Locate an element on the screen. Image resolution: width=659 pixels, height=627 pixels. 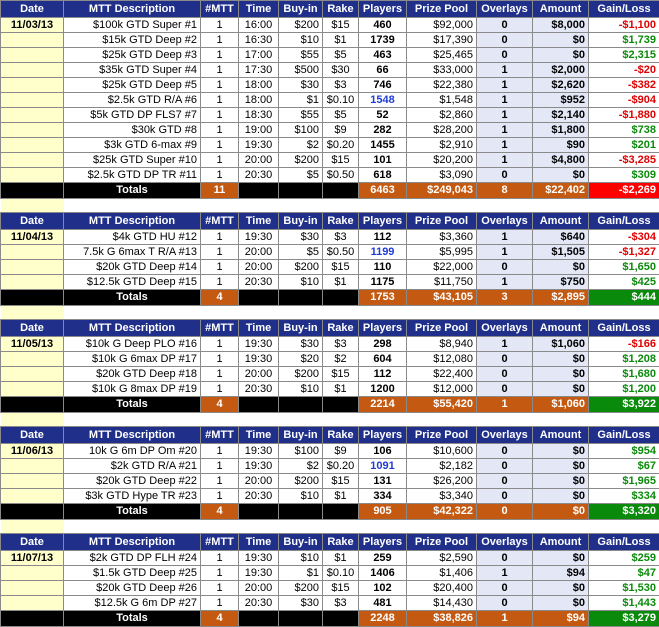
prize-cell: $8,940 is located at coordinates (442, 344).